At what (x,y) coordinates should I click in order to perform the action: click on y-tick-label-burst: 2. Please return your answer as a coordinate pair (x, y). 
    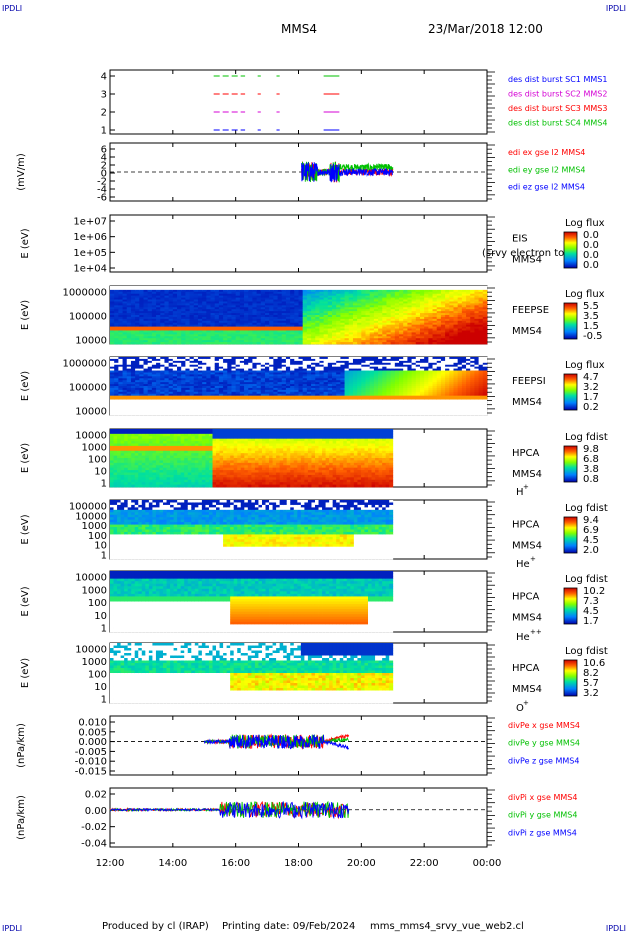
    Looking at the image, I should click on (104, 113).